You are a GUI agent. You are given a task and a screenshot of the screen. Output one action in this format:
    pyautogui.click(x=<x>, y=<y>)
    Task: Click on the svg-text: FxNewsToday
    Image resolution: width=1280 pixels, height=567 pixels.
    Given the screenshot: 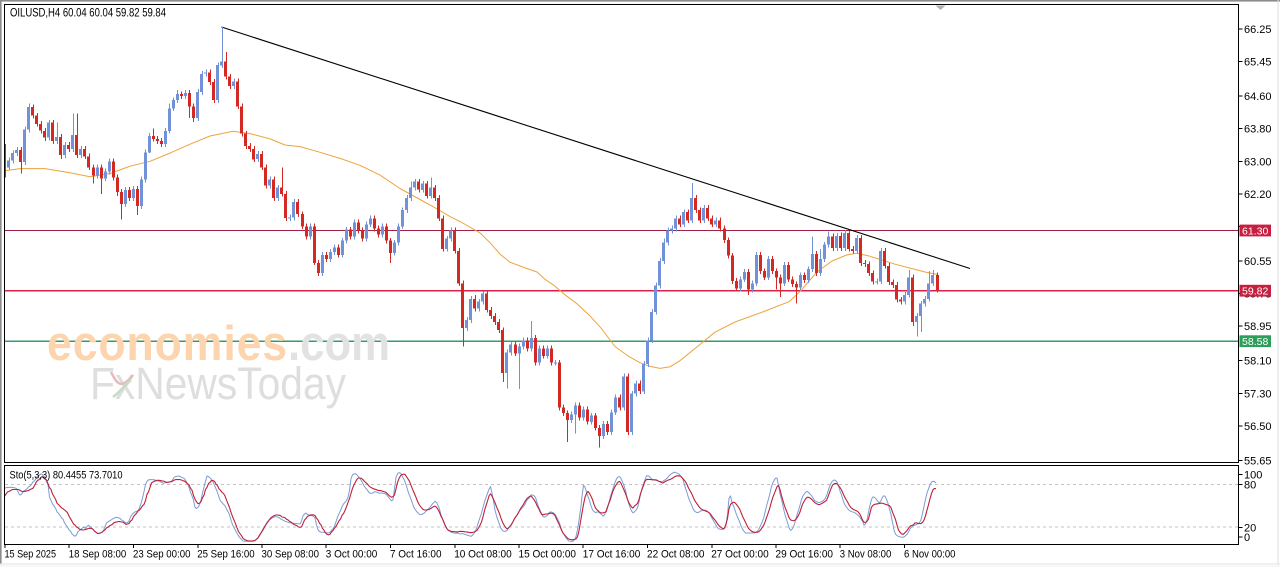 What is the action you would take?
    pyautogui.click(x=218, y=383)
    